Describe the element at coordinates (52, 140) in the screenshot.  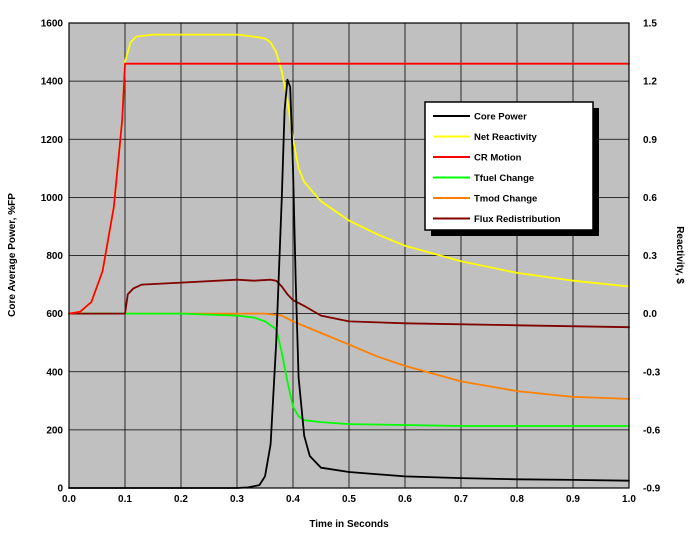
I see `y-left-tick-label: 1200` at that location.